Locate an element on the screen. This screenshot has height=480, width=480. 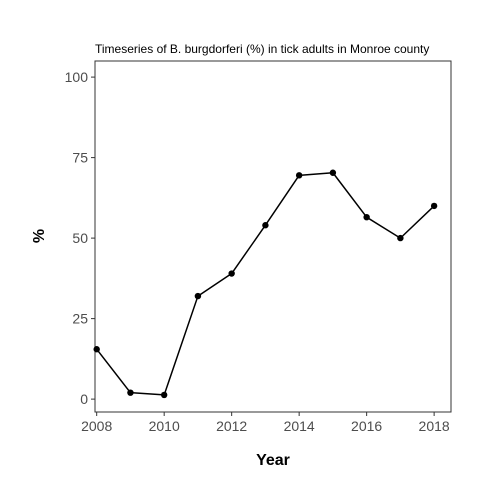
x-tick-label: 2018 is located at coordinates (434, 426).